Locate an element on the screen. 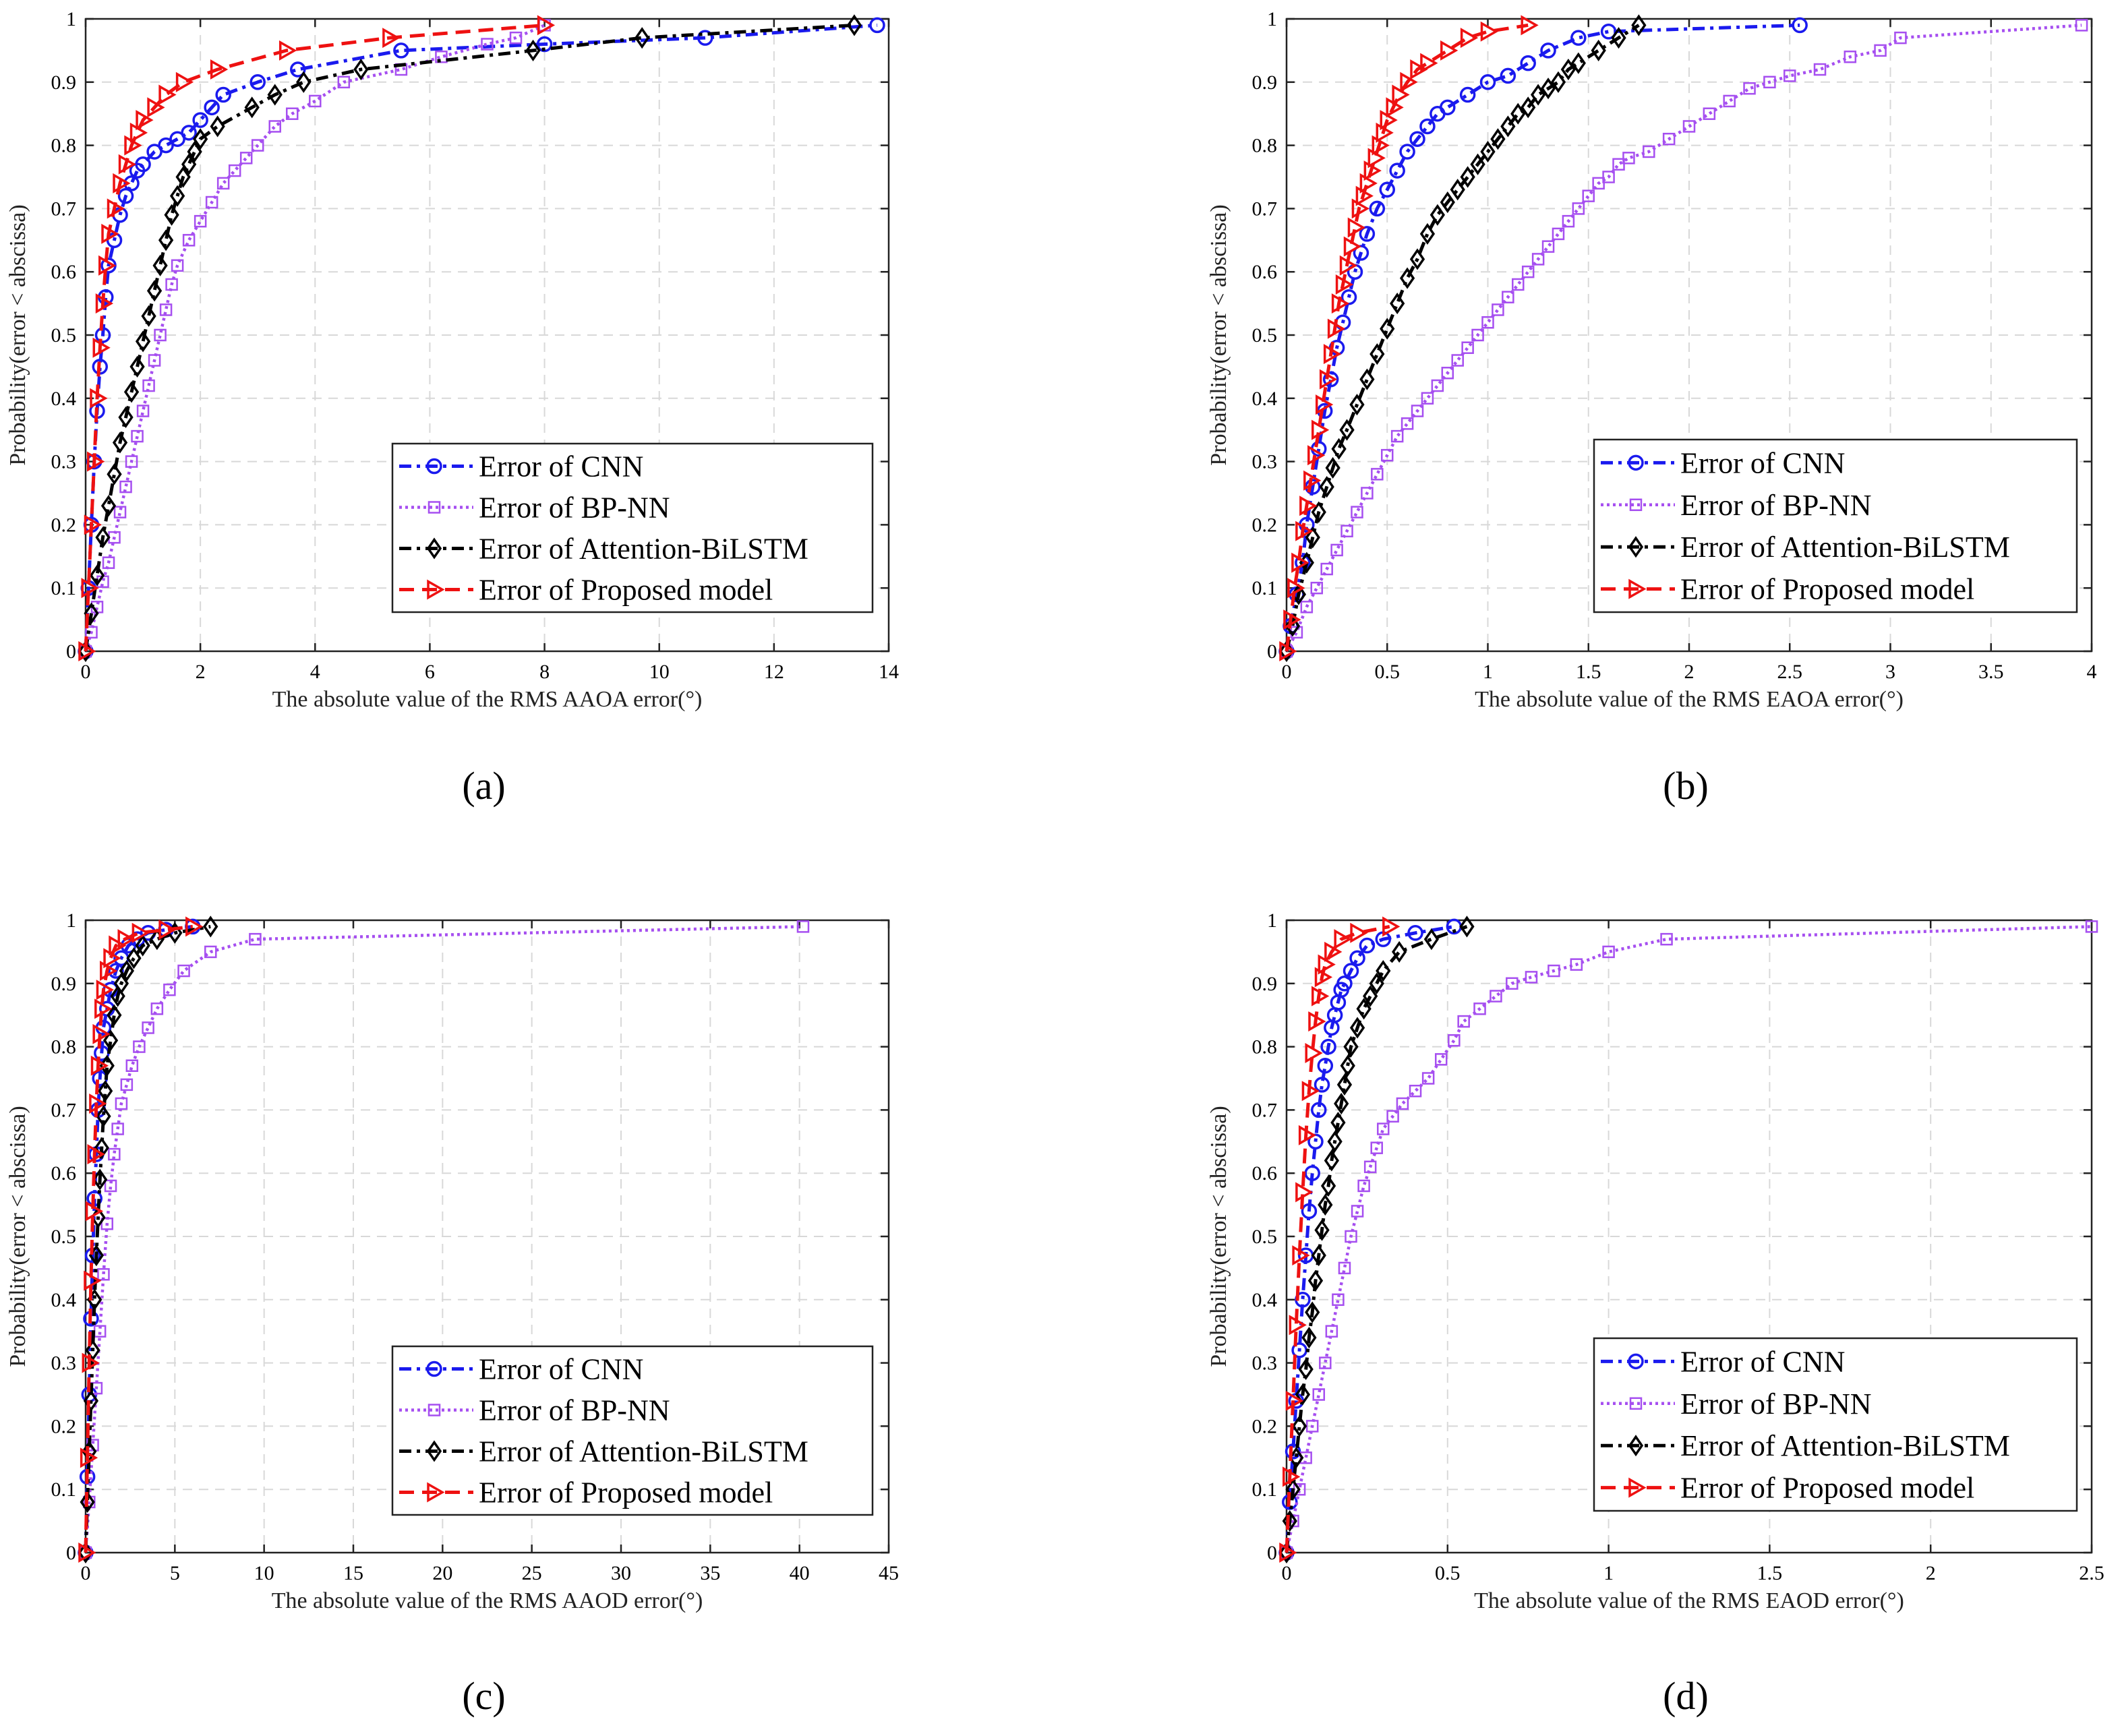 This screenshot has width=2122, height=1736. legend-box is located at coordinates (1835, 525).